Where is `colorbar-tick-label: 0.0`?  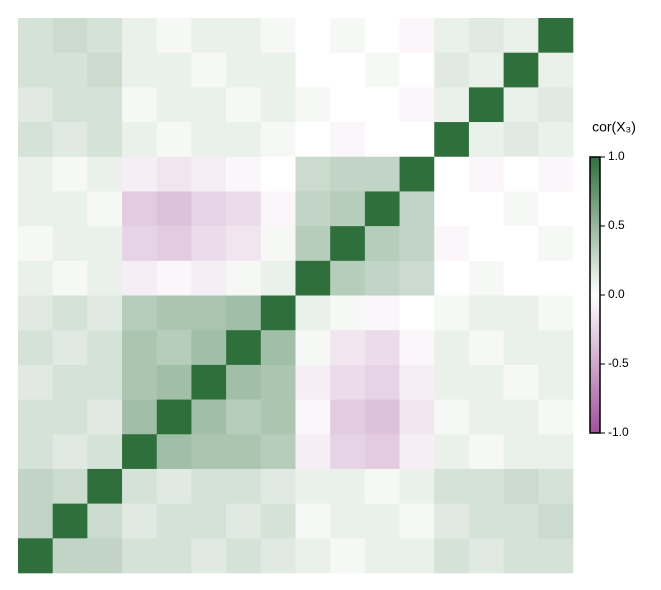
colorbar-tick-label: 0.0 is located at coordinates (616, 294).